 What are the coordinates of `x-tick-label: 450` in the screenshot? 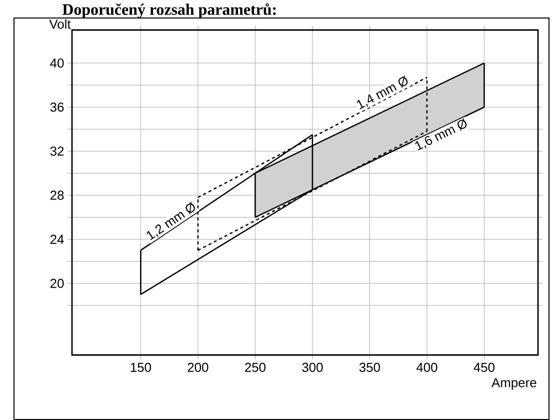 It's located at (484, 367).